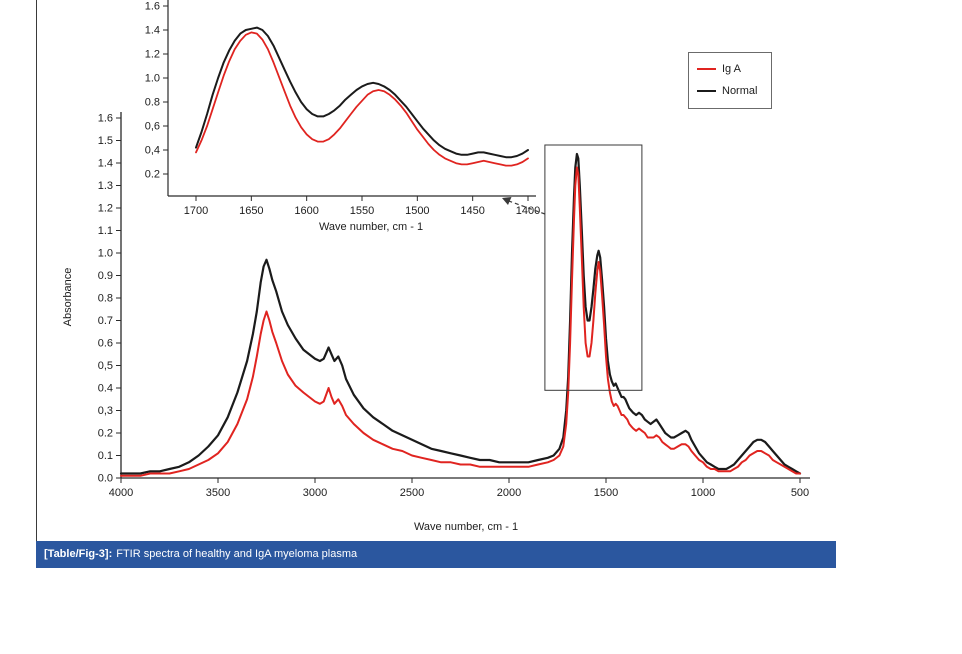 The height and width of the screenshot is (654, 962). I want to click on main-y-axis-label: Absorbance, so click(68, 297).